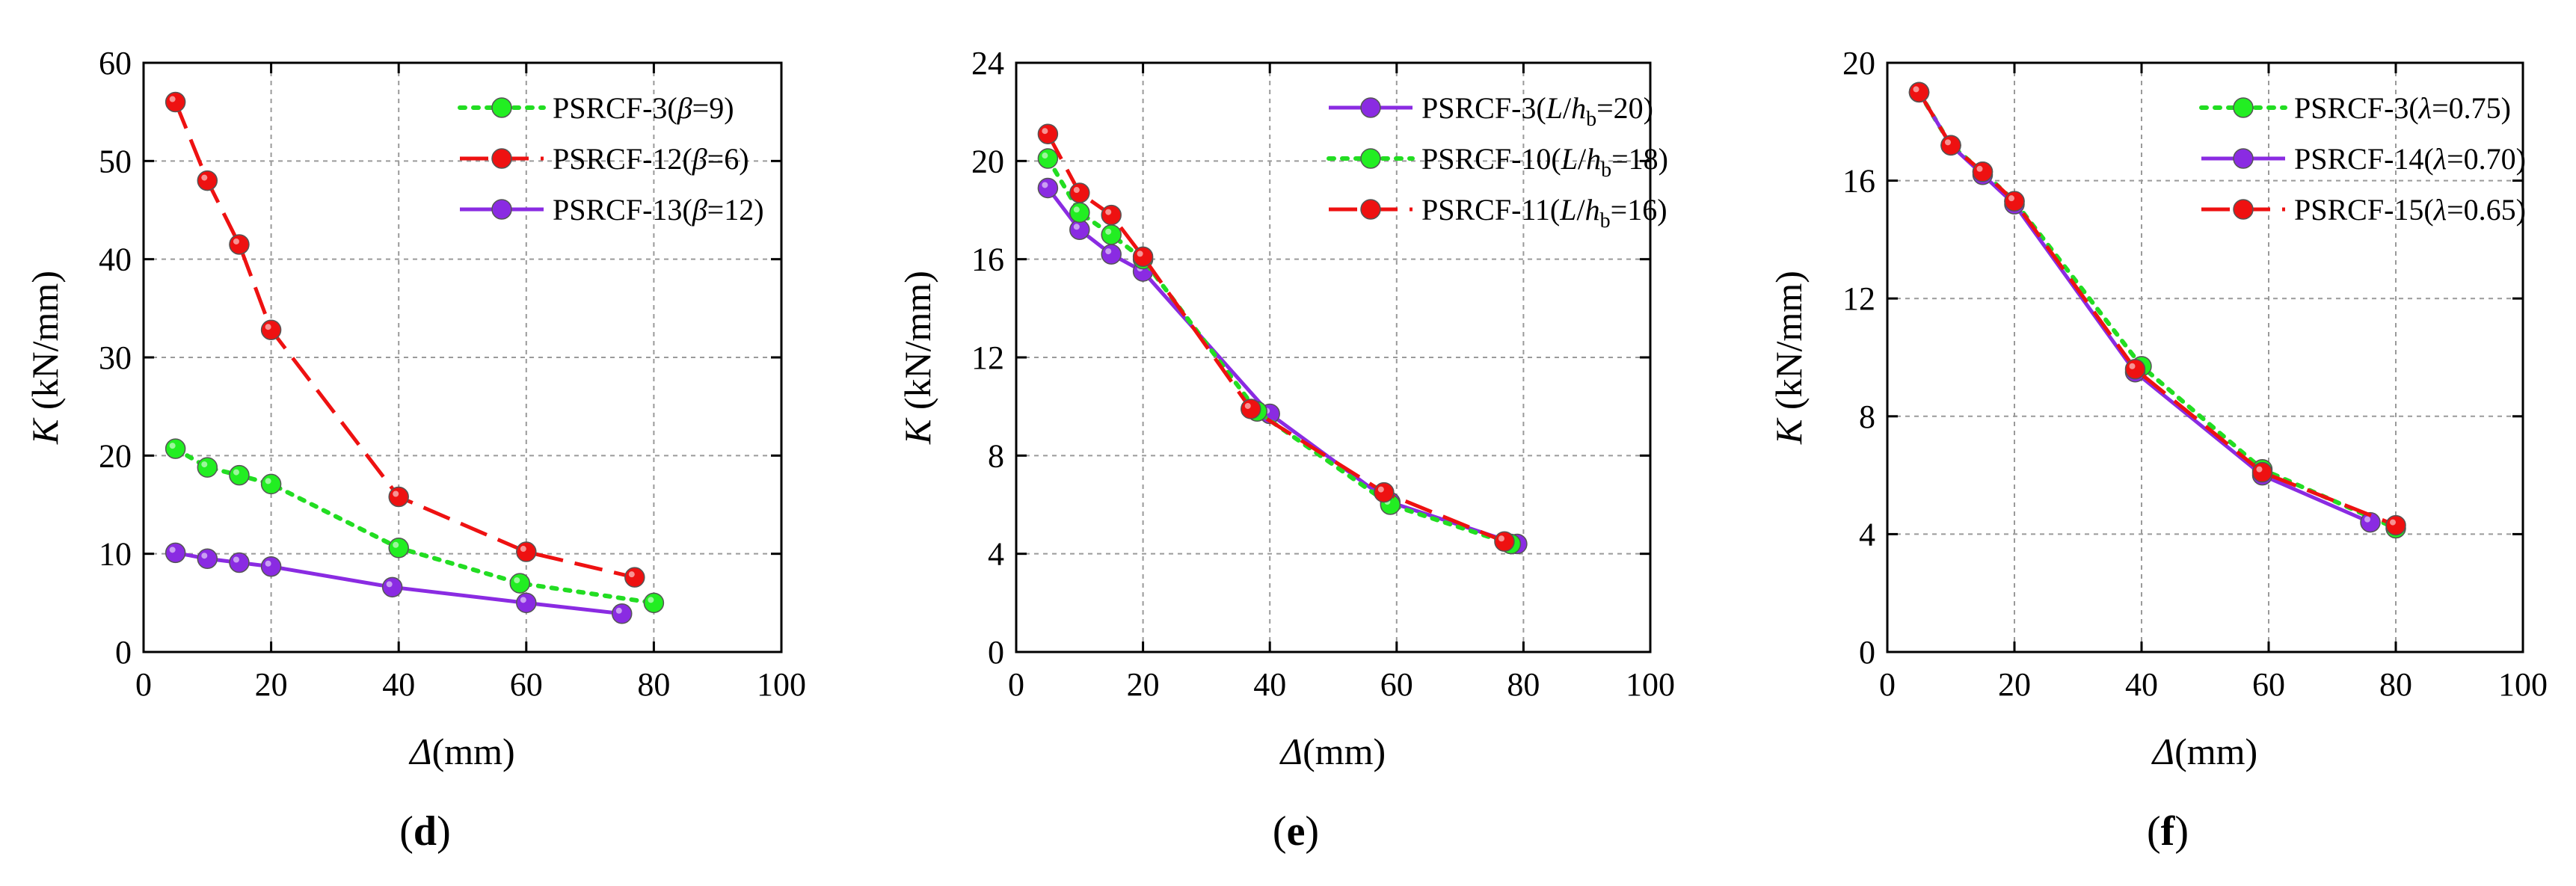 This screenshot has height=886, width=2576. Describe the element at coordinates (115, 260) in the screenshot. I see `y-tick-label: 40` at that location.